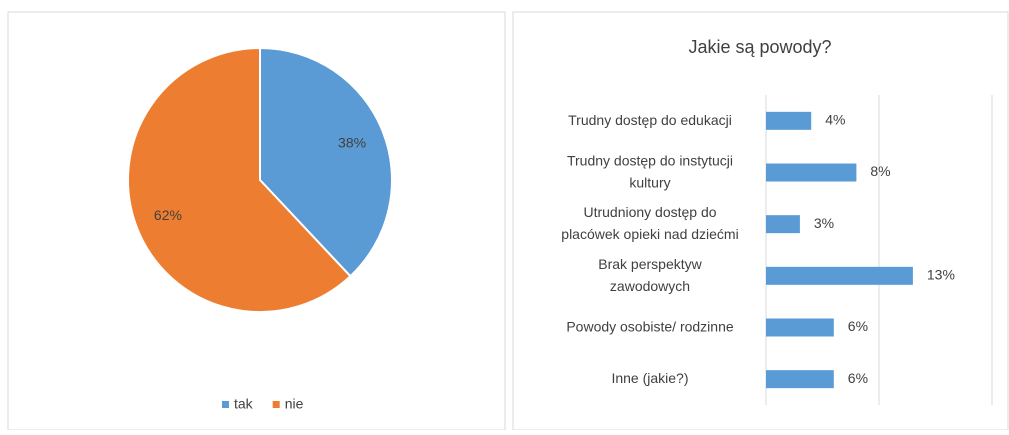 This screenshot has height=435, width=1009. What do you see at coordinates (650, 120) in the screenshot?
I see `y-tick-label: Trudny dostęp do edukacji` at bounding box center [650, 120].